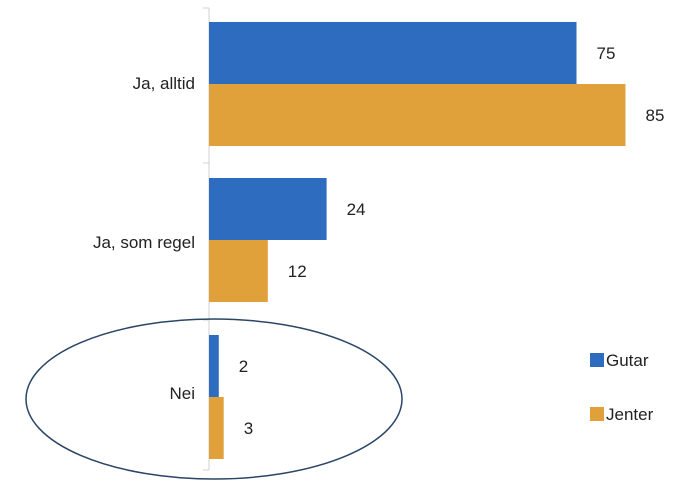 Image resolution: width=692 pixels, height=489 pixels. Describe the element at coordinates (164, 83) in the screenshot. I see `category-label: Ja, alltid` at that location.